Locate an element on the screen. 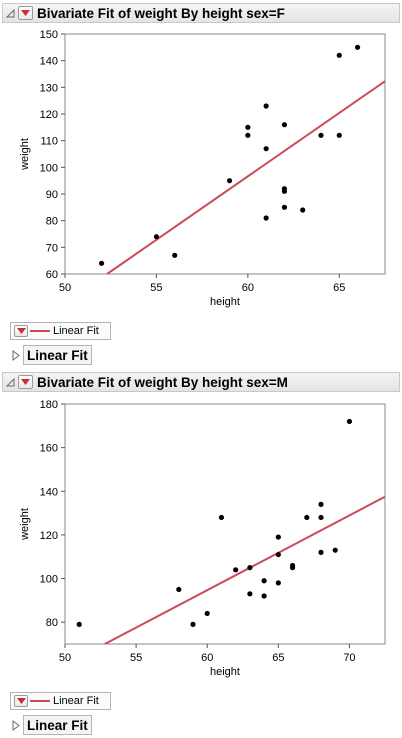  report-header-female: Bivariate Fit of weight By height sex=F is located at coordinates (201, 13).